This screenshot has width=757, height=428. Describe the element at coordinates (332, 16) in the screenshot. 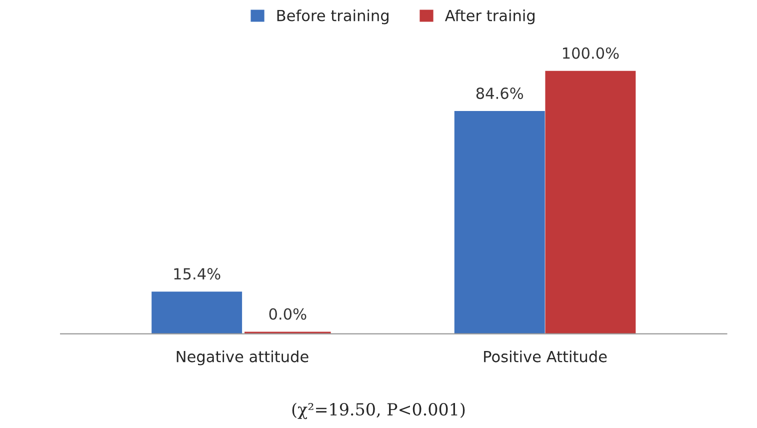

I see `legend-label: Before training` at that location.